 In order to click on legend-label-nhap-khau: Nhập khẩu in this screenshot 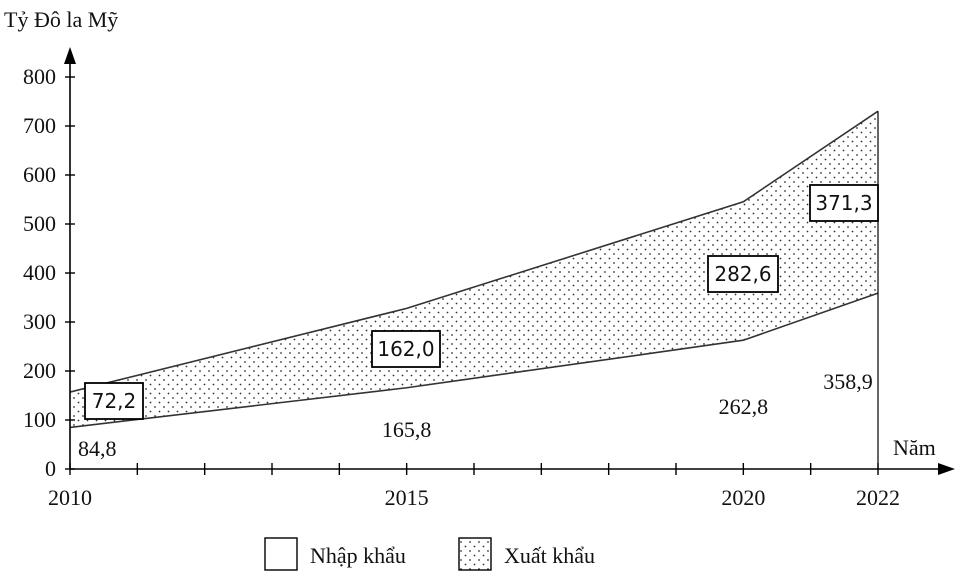, I will do `click(358, 555)`.